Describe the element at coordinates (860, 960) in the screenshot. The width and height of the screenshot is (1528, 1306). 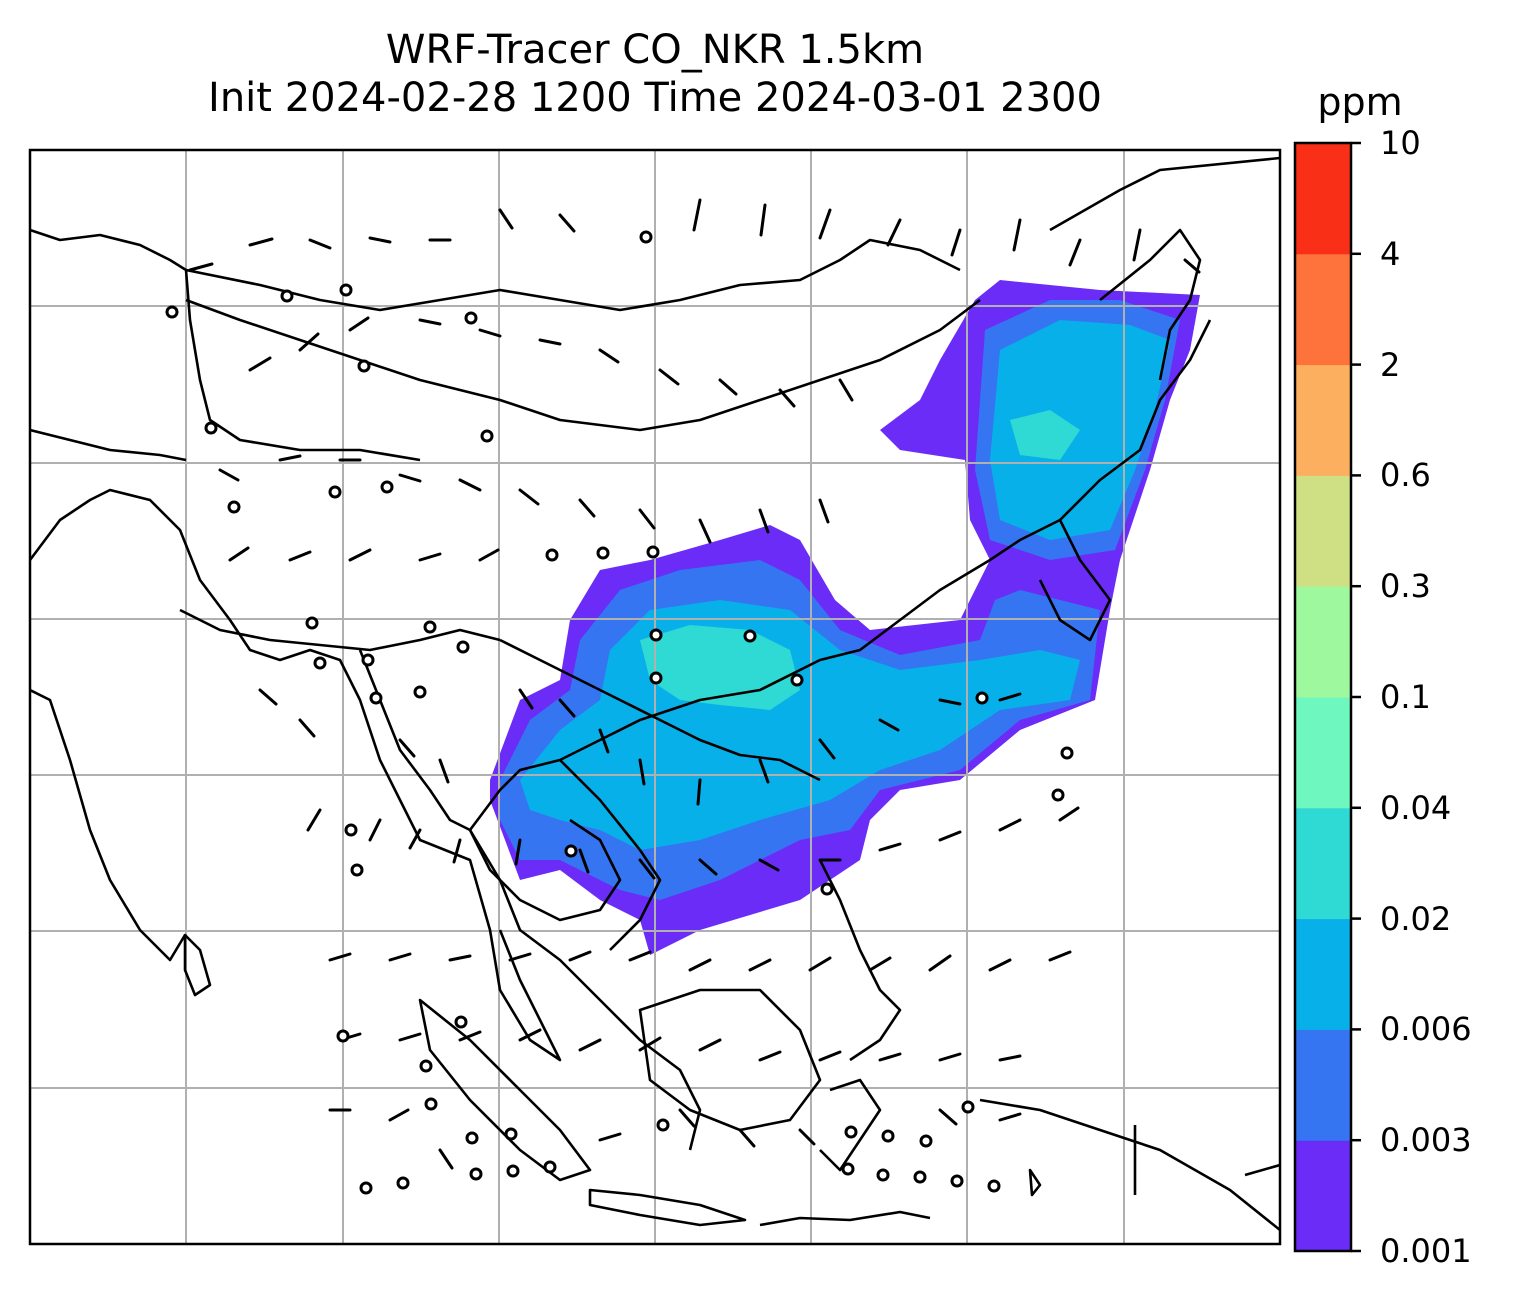
I see `coastline-philippines` at that location.